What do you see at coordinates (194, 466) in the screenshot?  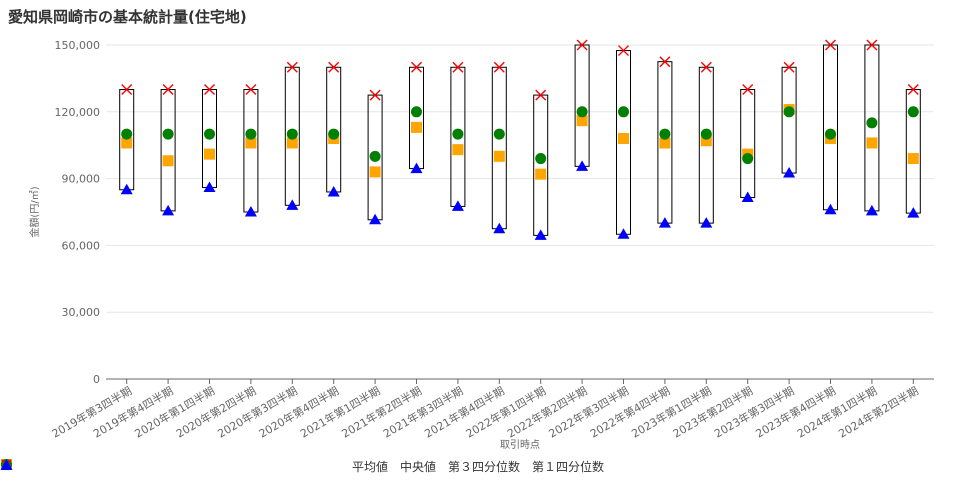 I see `legend-item: 平均値` at bounding box center [194, 466].